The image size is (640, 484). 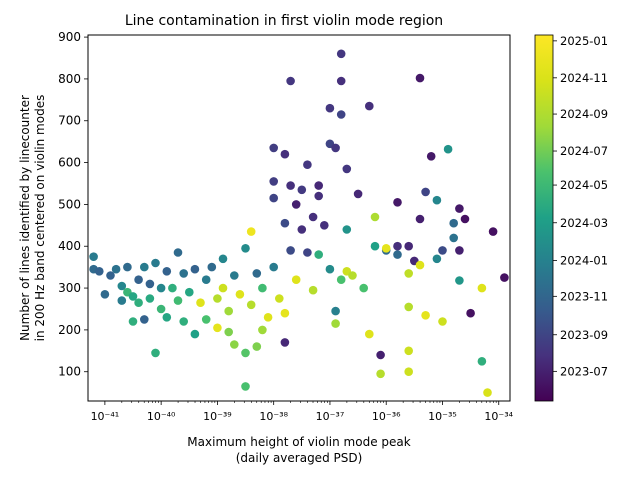 I want to click on x-axis-label-line-2: (daily averaged PSD), so click(x=299, y=458).